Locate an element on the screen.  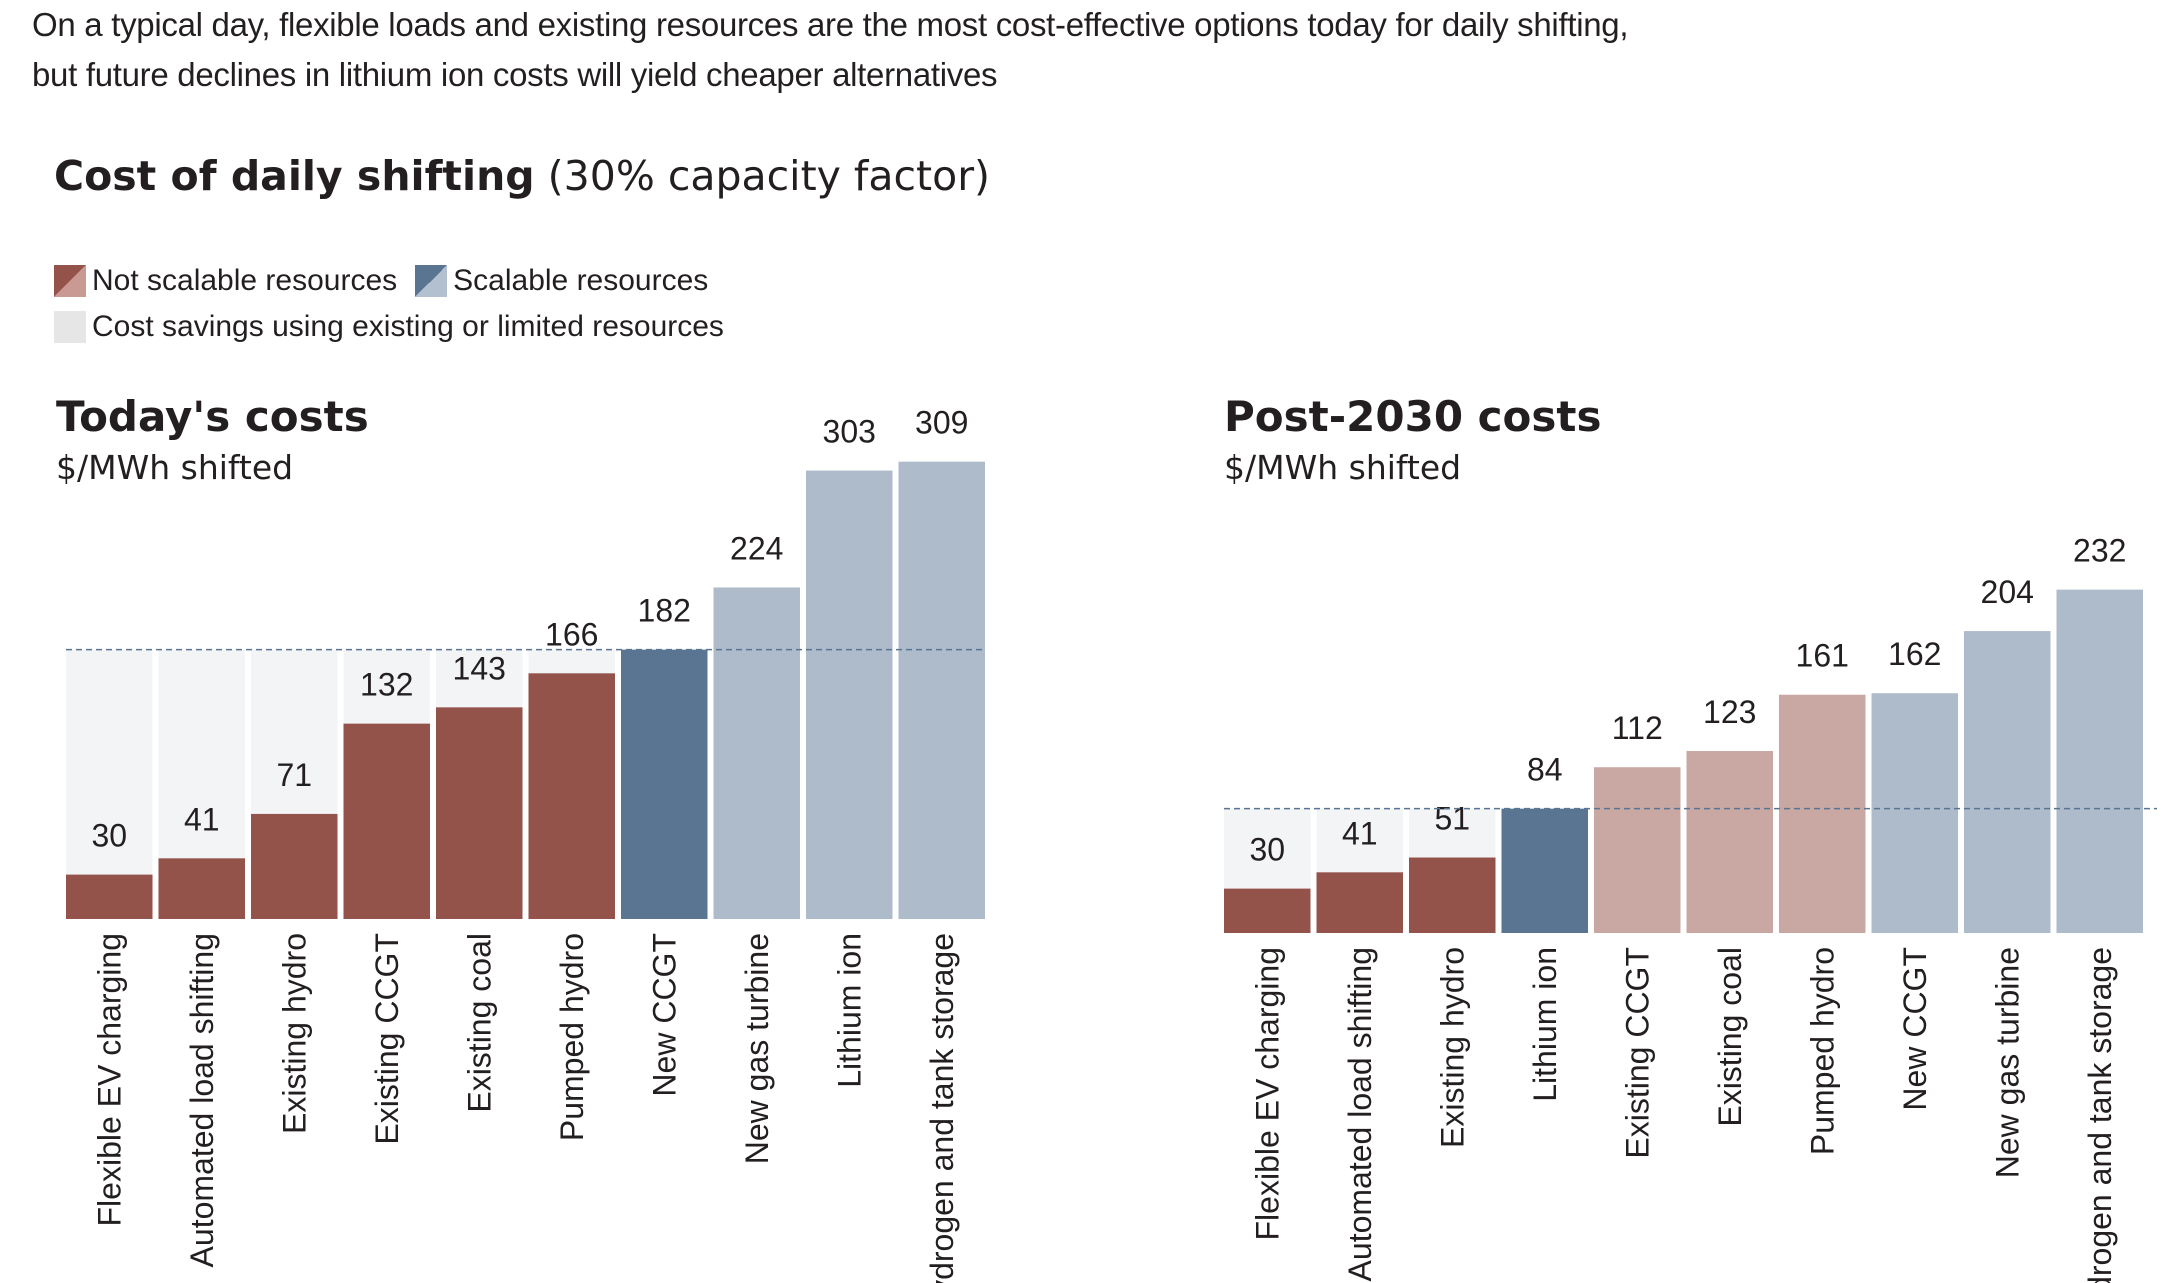
value-label-3: 51 is located at coordinates (1452, 819).